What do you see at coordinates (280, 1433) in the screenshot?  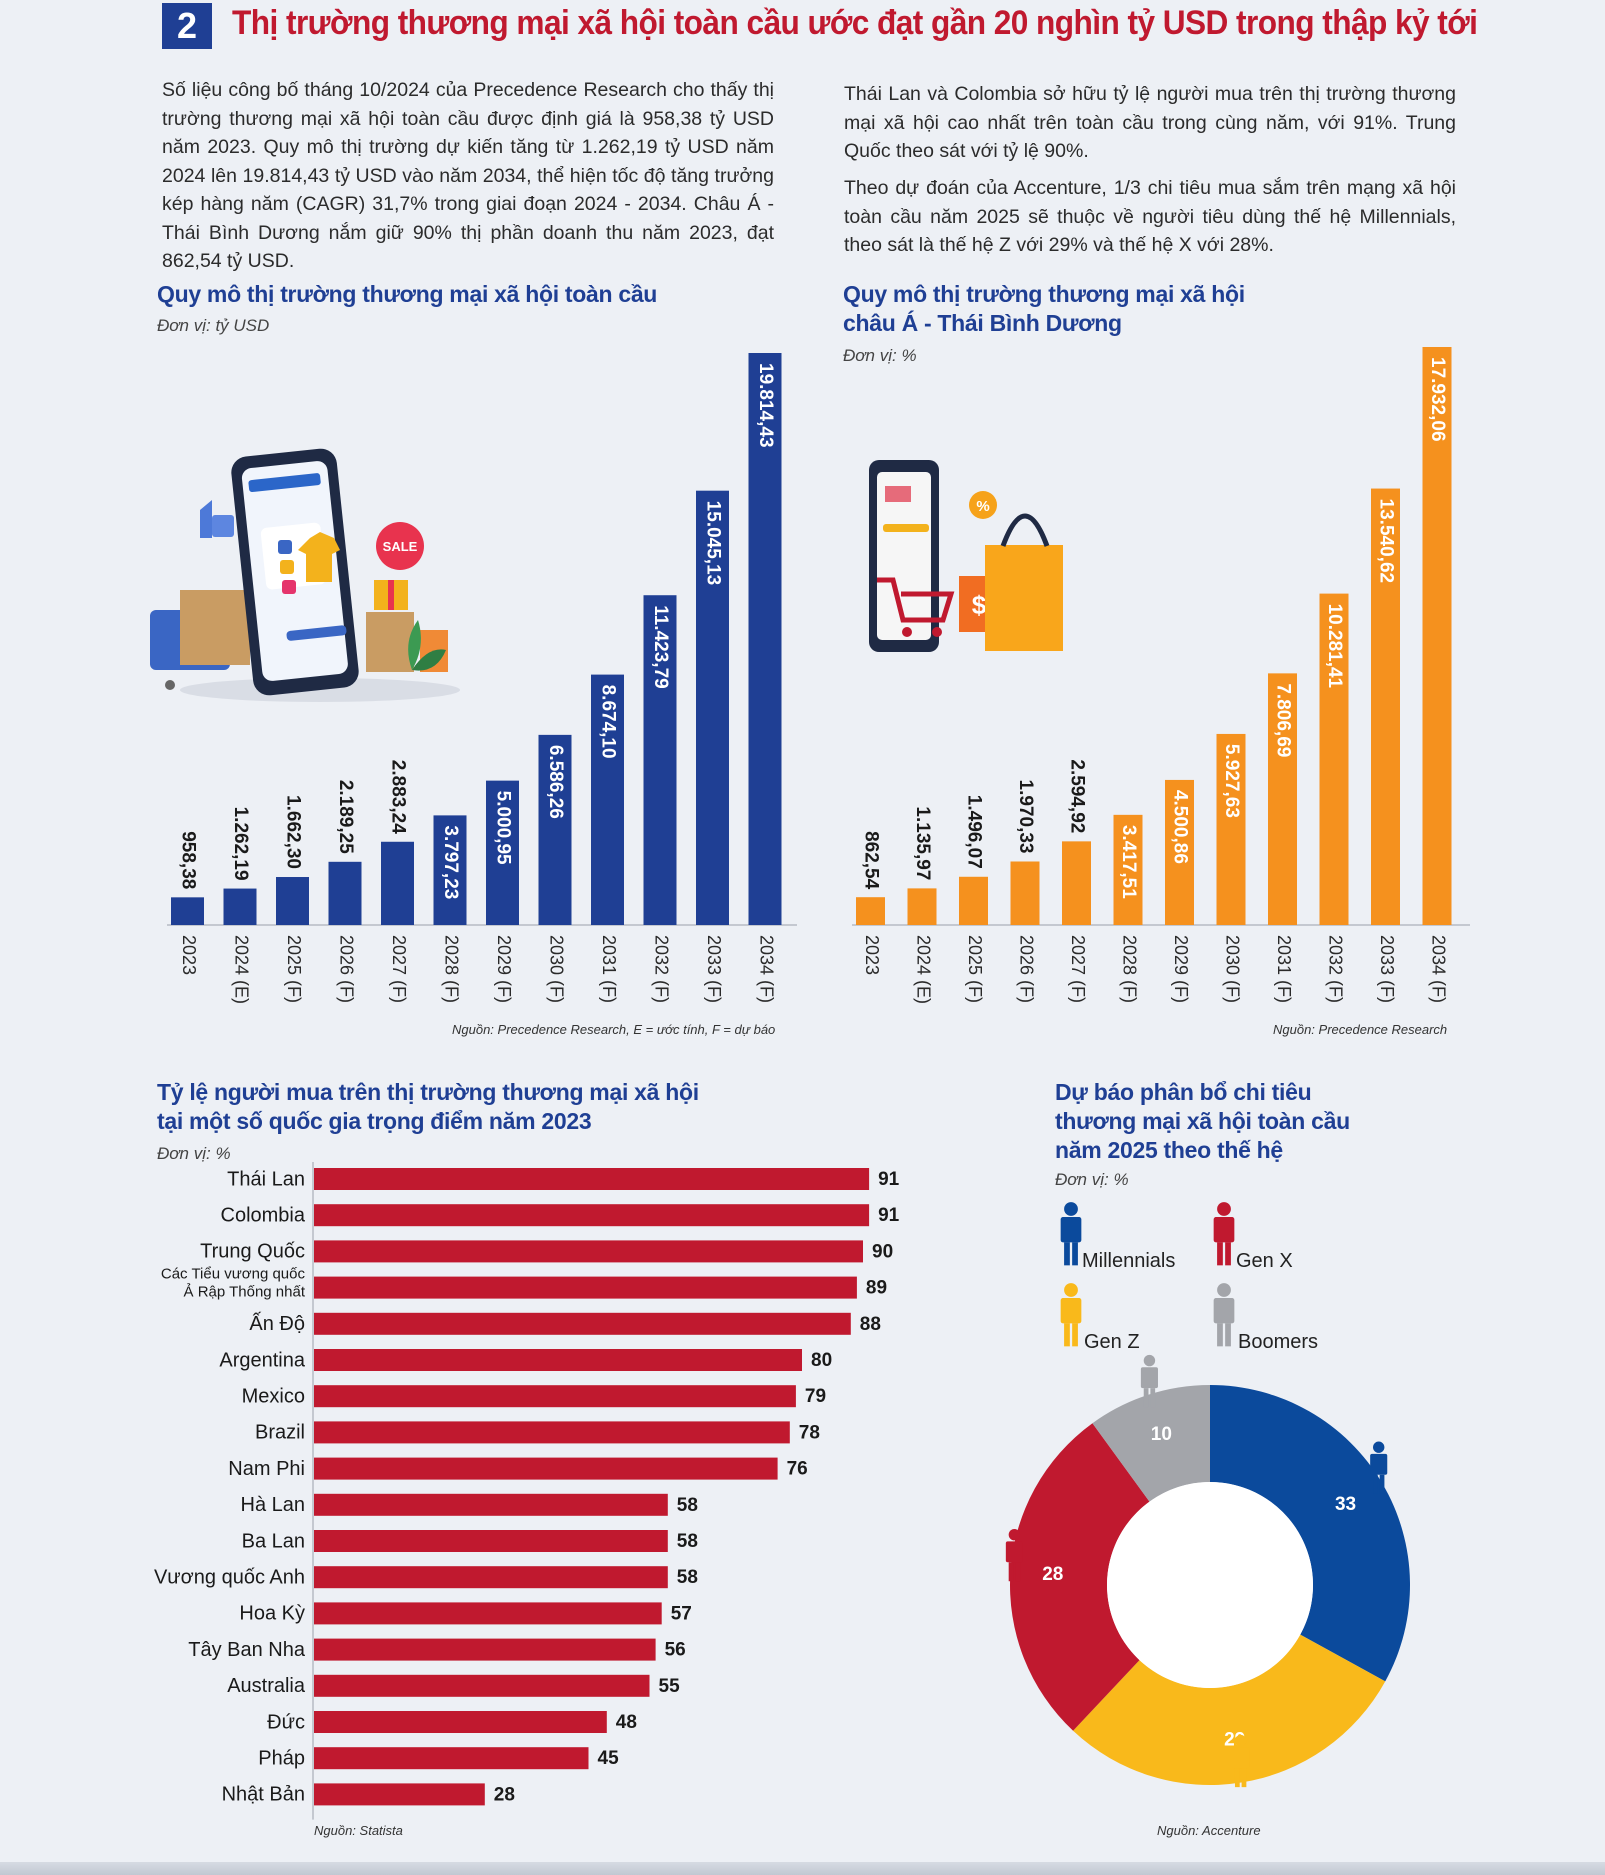 I see `category-label: Brazil` at bounding box center [280, 1433].